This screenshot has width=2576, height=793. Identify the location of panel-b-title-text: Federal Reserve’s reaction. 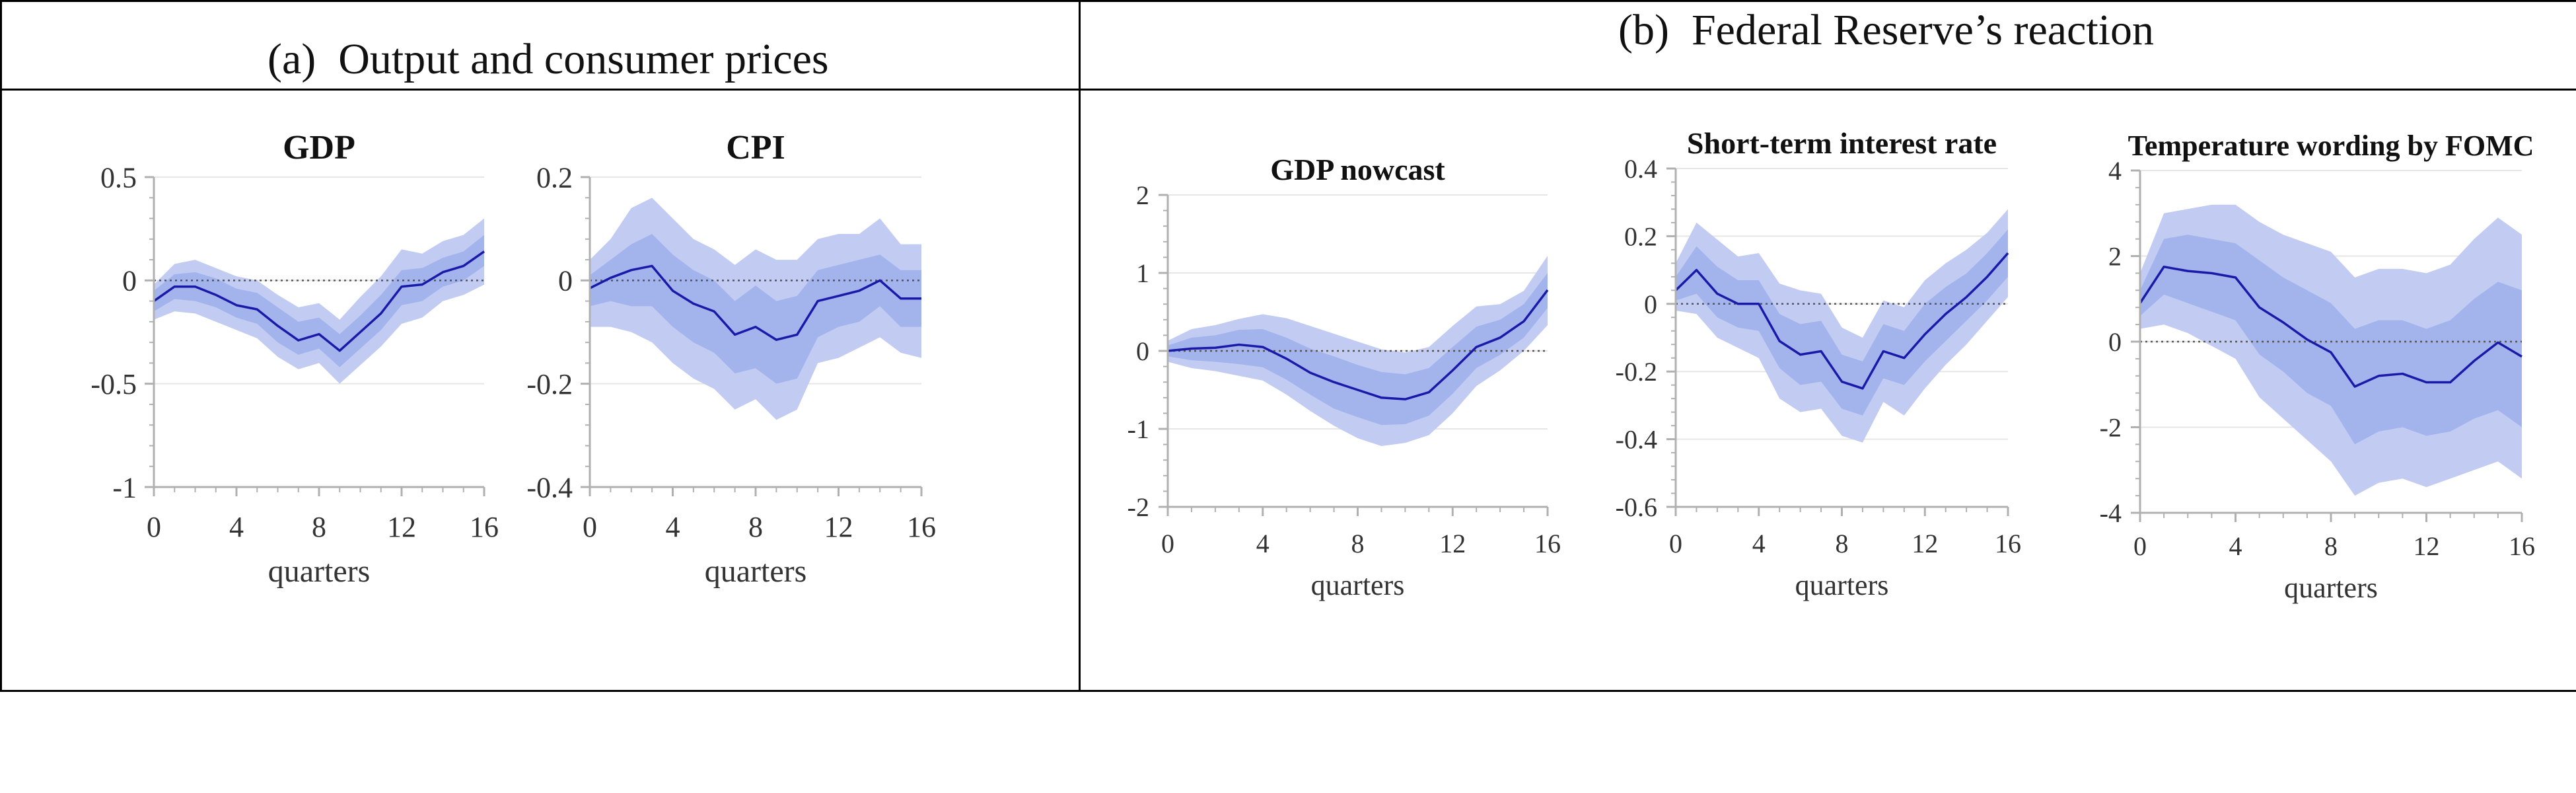
(1923, 30).